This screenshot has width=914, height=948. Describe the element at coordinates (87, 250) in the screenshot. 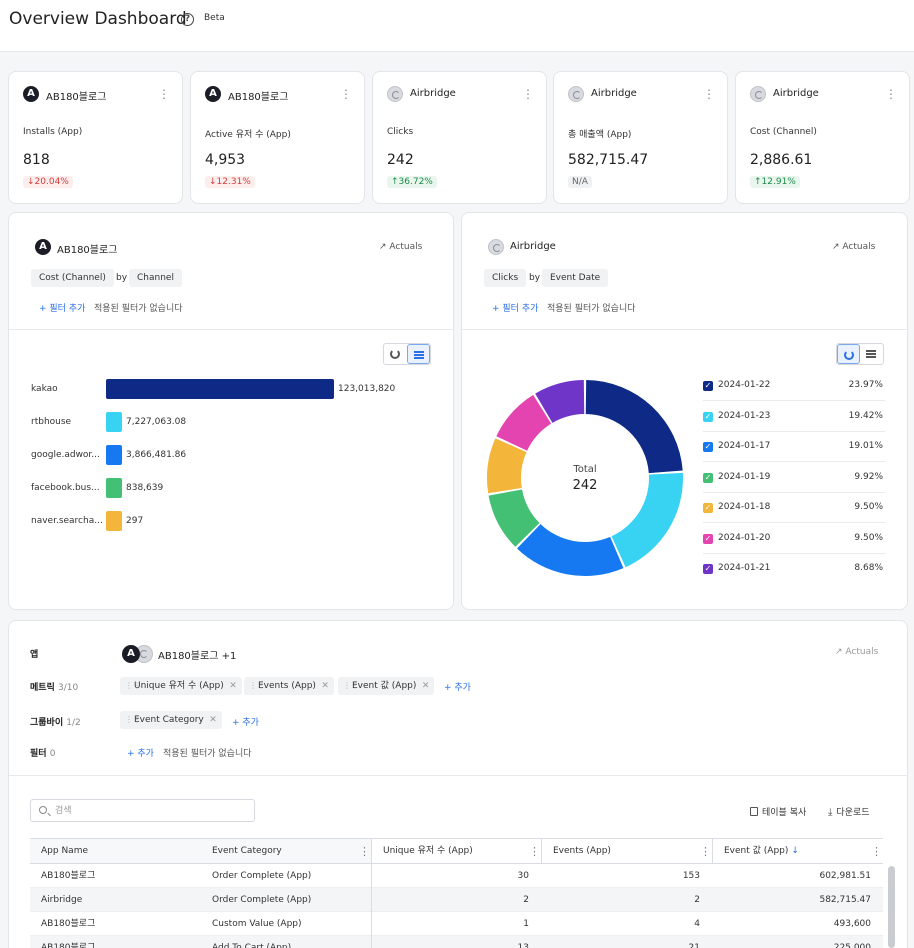

I see `bar-card-app-label: AB180블로그` at that location.